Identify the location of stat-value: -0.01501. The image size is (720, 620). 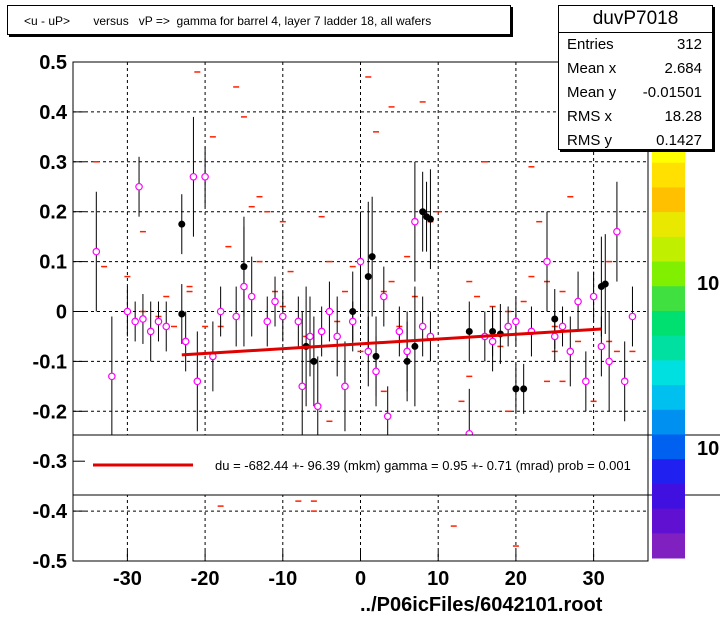
(672, 92).